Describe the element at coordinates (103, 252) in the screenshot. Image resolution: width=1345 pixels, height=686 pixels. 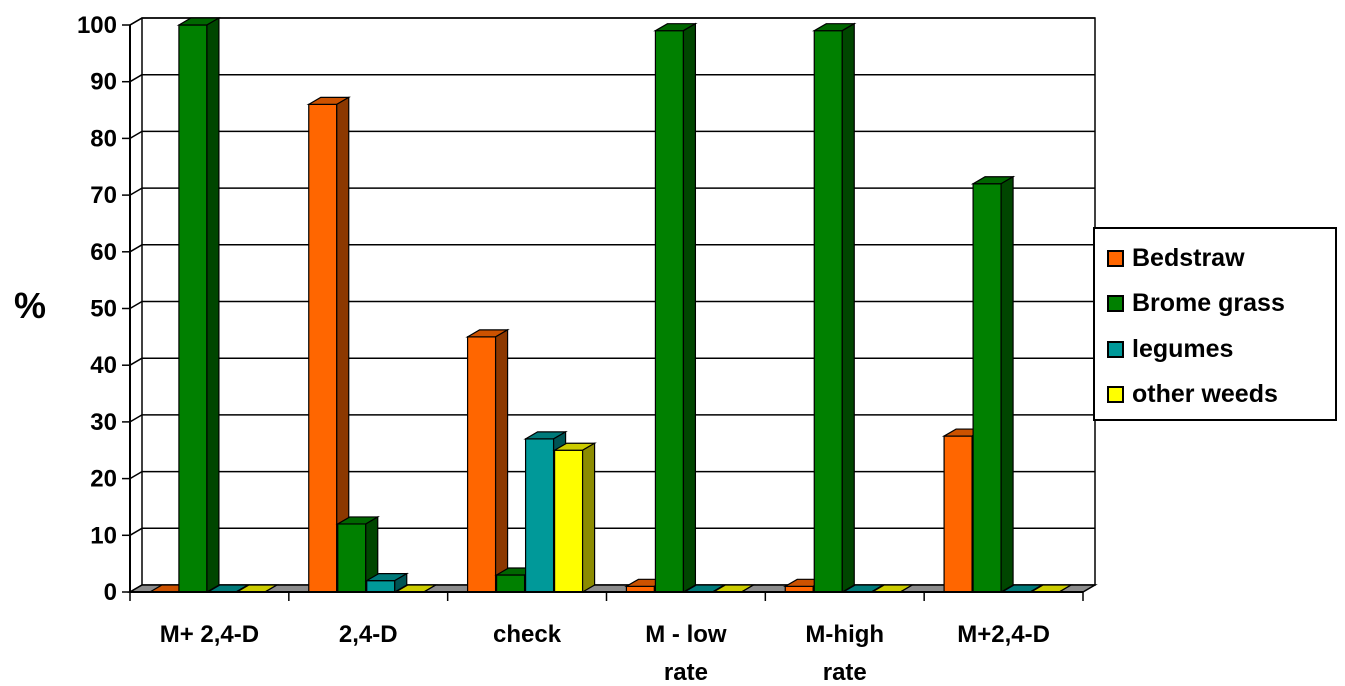
I see `y-tick-label: 60` at that location.